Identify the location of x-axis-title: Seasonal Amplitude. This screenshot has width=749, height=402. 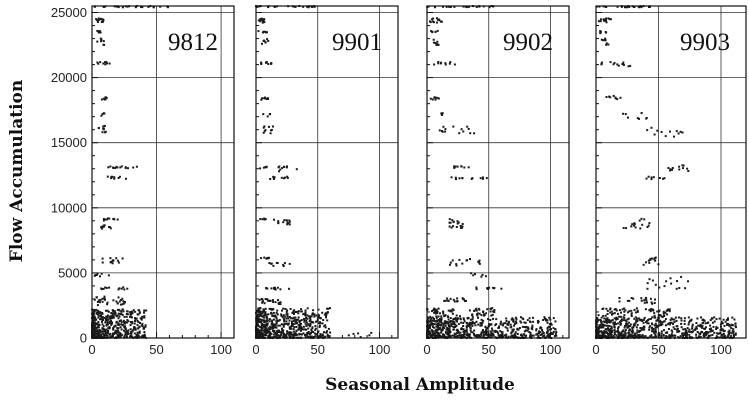
(420, 385).